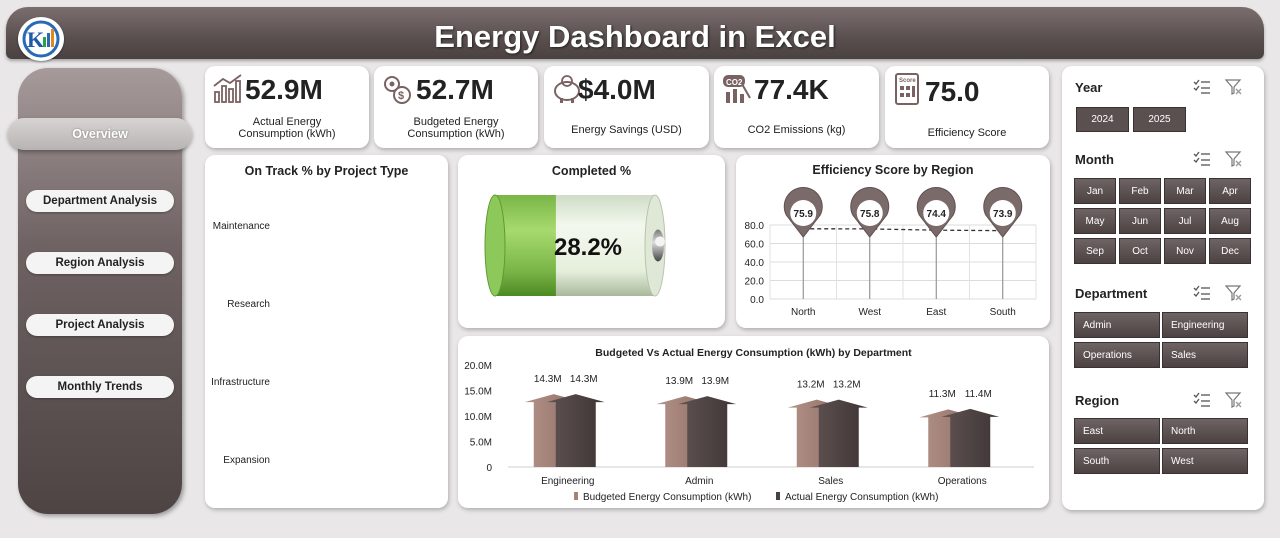 The image size is (1280, 538). I want to click on slicer-year-title: Year, so click(1089, 87).